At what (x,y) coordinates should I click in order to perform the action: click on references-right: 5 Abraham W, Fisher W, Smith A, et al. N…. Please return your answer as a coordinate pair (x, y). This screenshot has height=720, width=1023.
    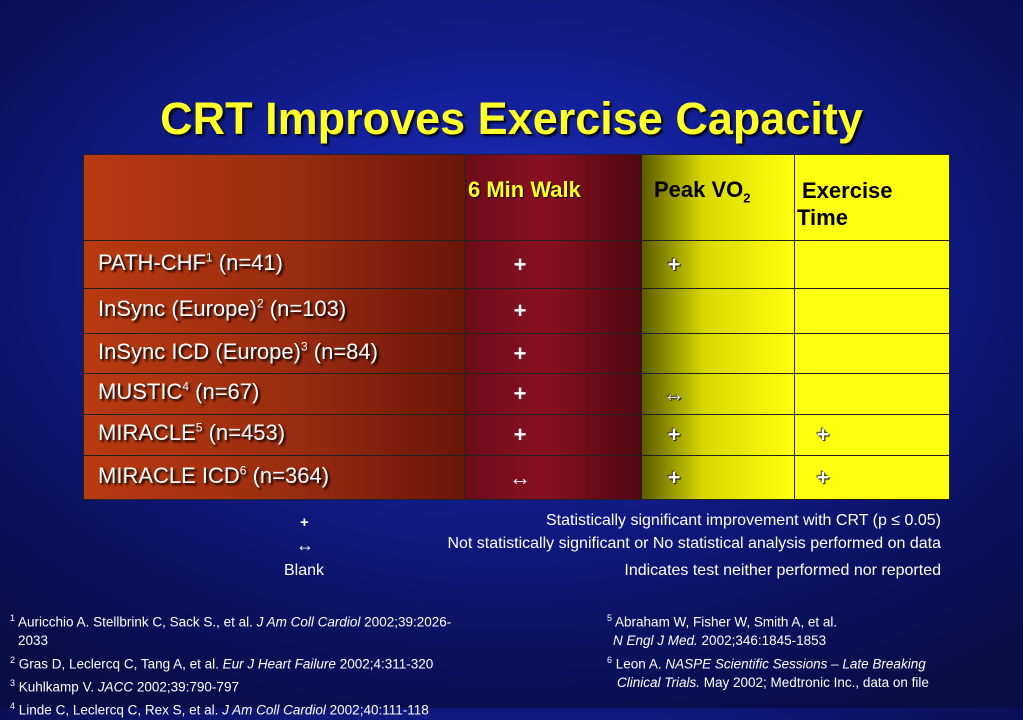
    Looking at the image, I should click on (768, 650).